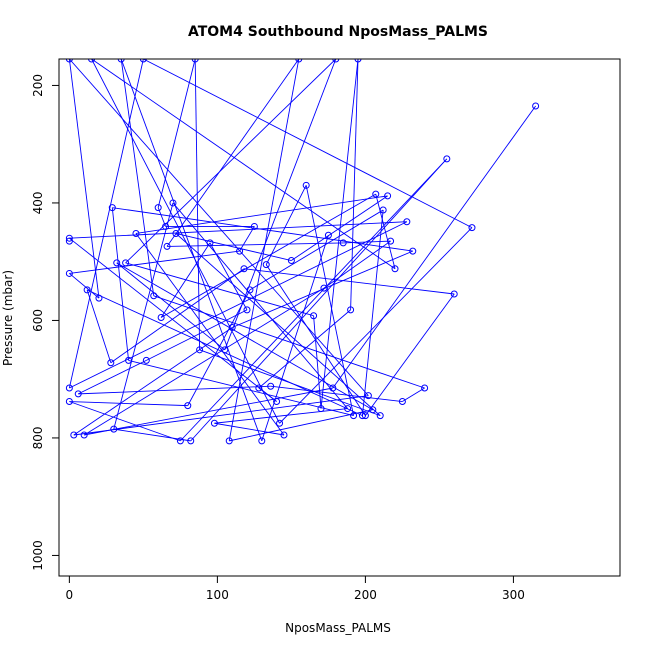  What do you see at coordinates (38, 202) in the screenshot?
I see `y-tick-label: 400` at bounding box center [38, 202].